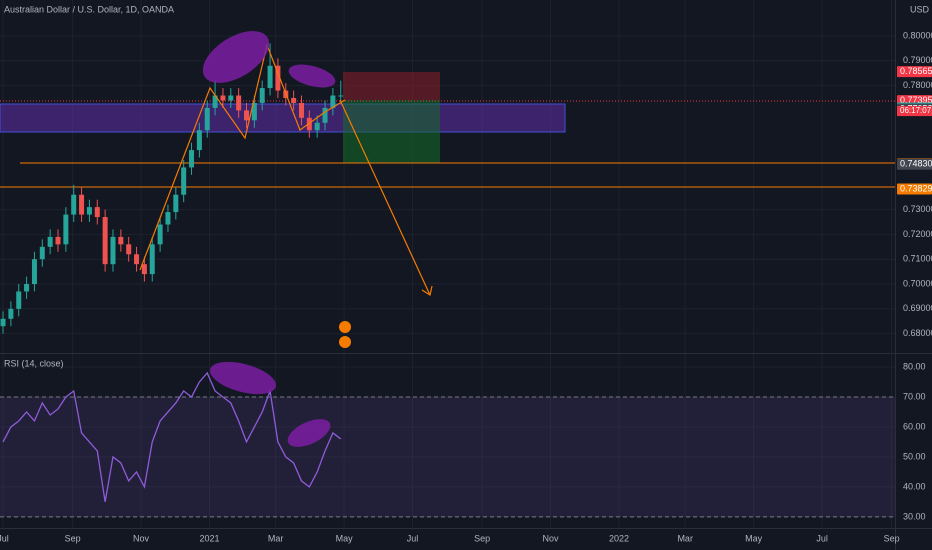 The image size is (932, 550). Describe the element at coordinates (283, 118) in the screenshot. I see `zone-rect` at that location.